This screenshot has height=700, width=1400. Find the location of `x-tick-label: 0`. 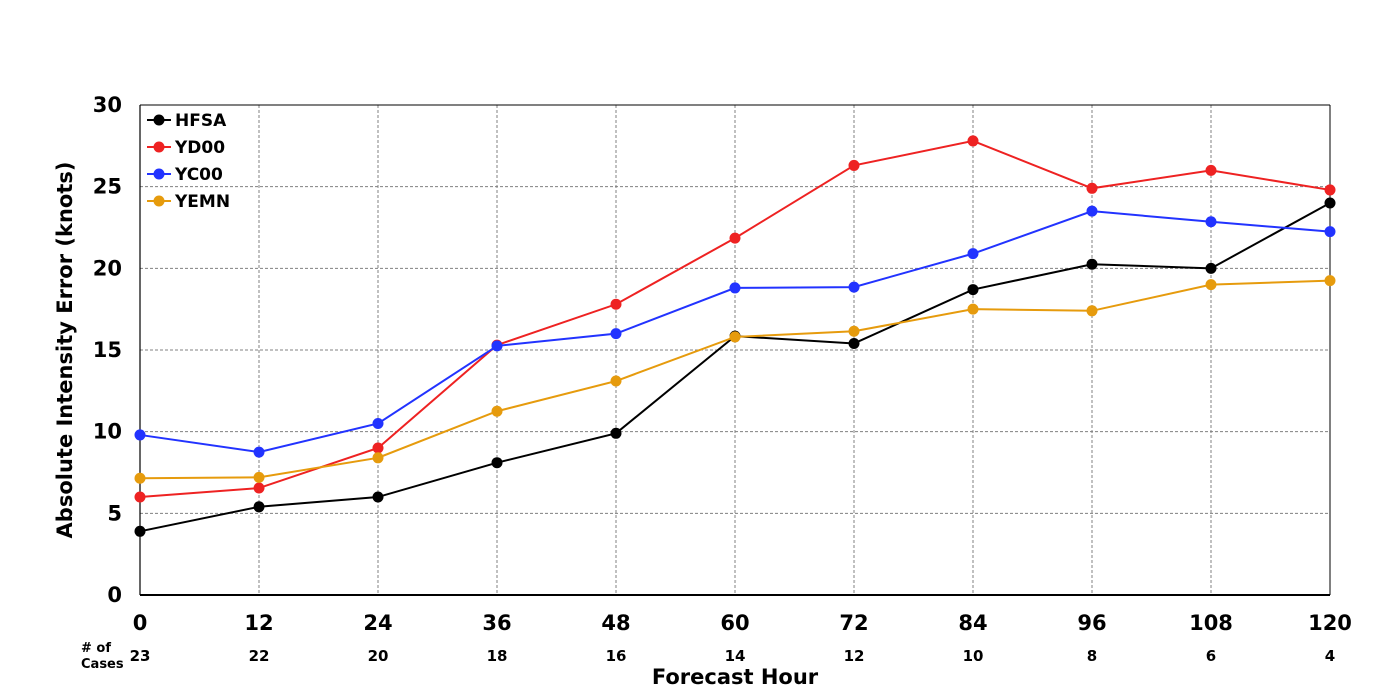

x-tick-label: 0 is located at coordinates (140, 623).